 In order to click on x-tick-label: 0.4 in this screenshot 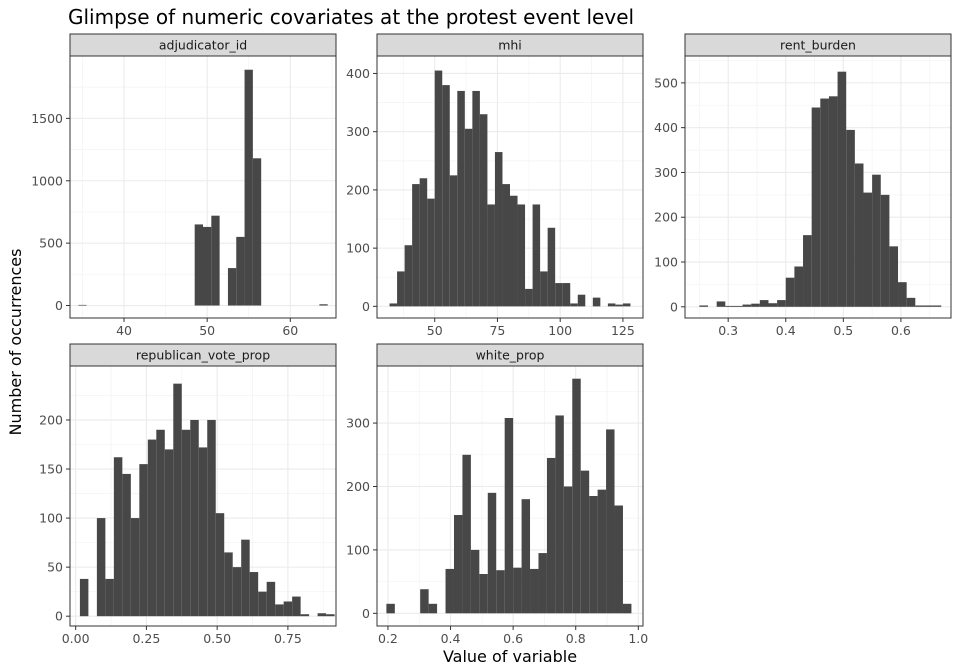, I will do `click(451, 638)`.